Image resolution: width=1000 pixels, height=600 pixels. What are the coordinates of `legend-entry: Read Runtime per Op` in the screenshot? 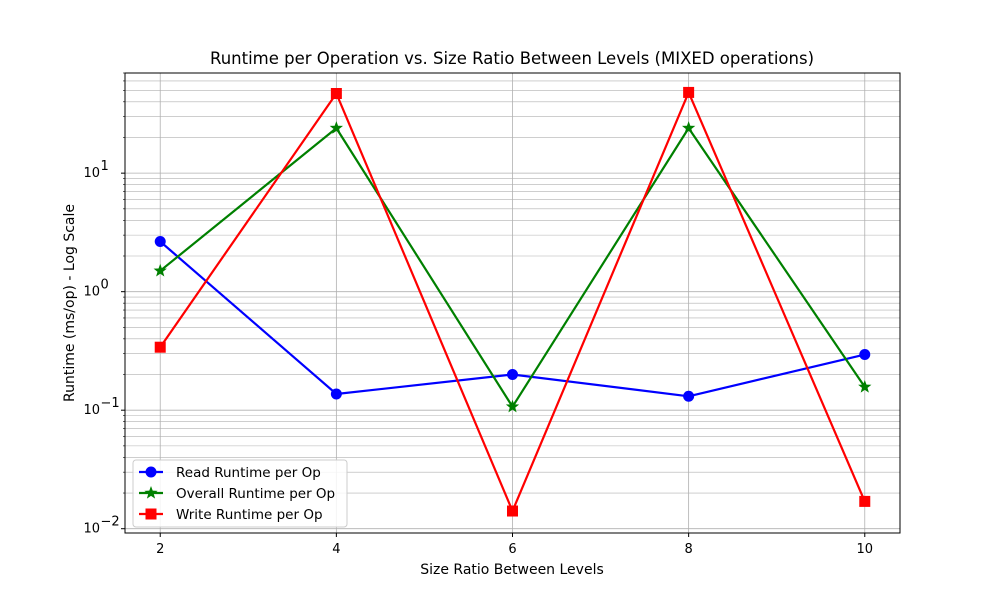 It's located at (230, 473).